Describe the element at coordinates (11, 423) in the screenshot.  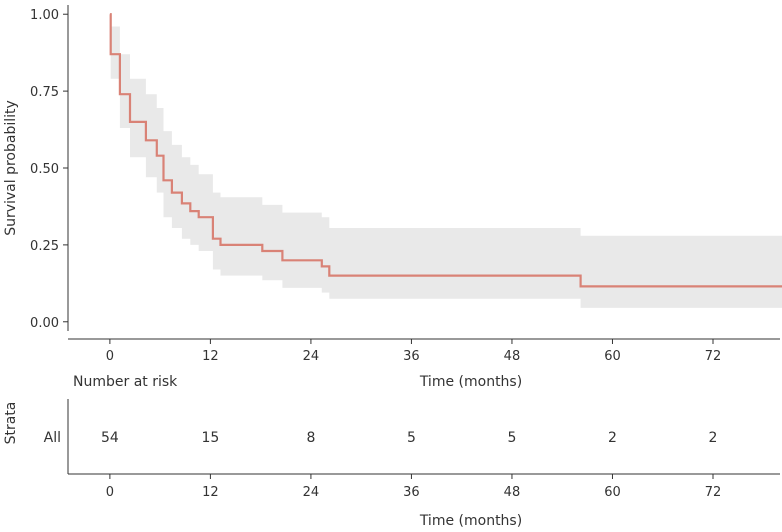
I see `risk-table-strata-label: Strata` at that location.